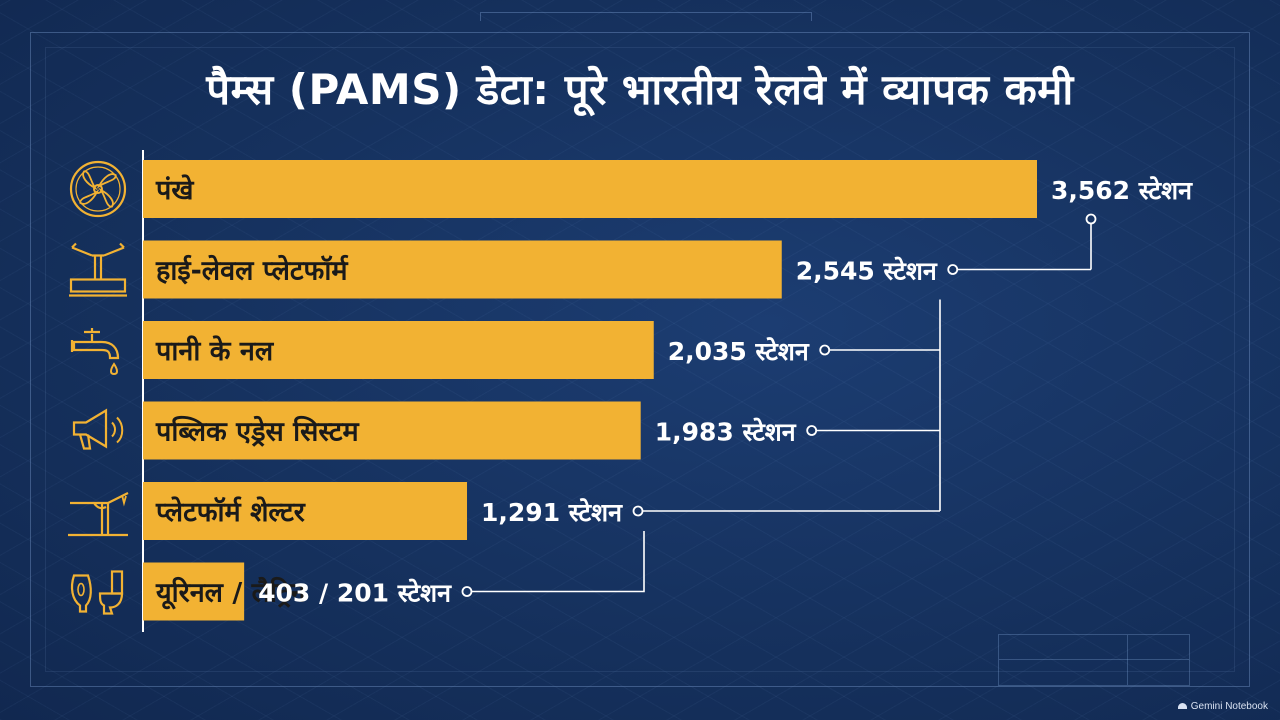  I want to click on watermark: Gemini Notebook, so click(1222, 706).